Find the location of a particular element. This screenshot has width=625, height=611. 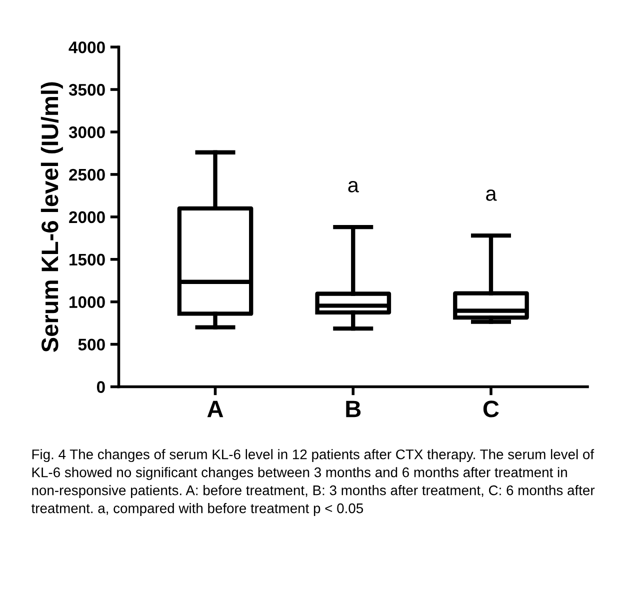

y-axis-title: Serum KL-6 level (IU/ml) is located at coordinates (51, 217).